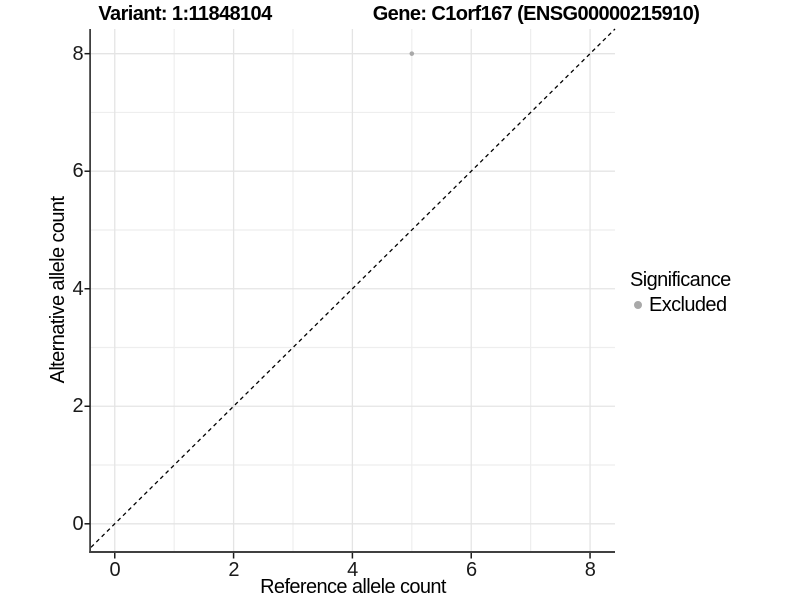  I want to click on y-tick-label: 2, so click(77, 406).